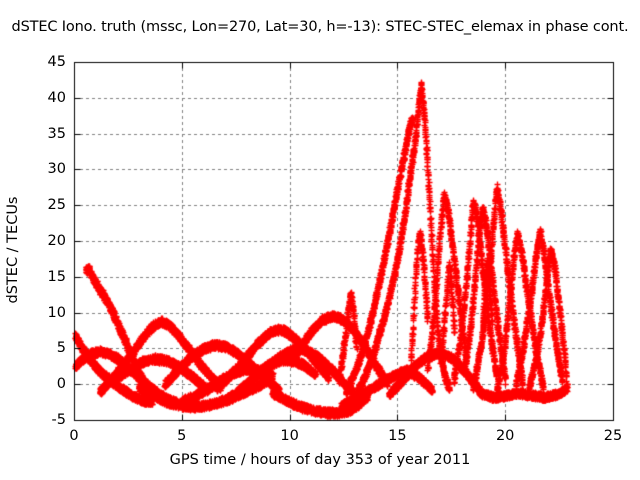 The image size is (640, 480). Describe the element at coordinates (74, 436) in the screenshot. I see `x-tick-label: 0` at that location.